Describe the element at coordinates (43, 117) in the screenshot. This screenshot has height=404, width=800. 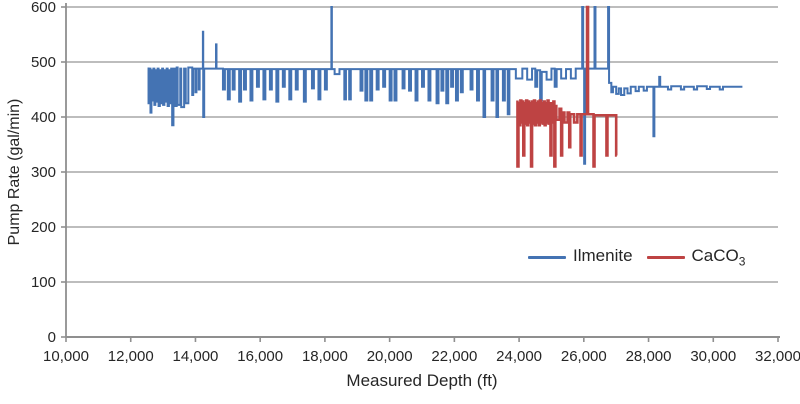
I see `y-tick-label: 400` at that location.